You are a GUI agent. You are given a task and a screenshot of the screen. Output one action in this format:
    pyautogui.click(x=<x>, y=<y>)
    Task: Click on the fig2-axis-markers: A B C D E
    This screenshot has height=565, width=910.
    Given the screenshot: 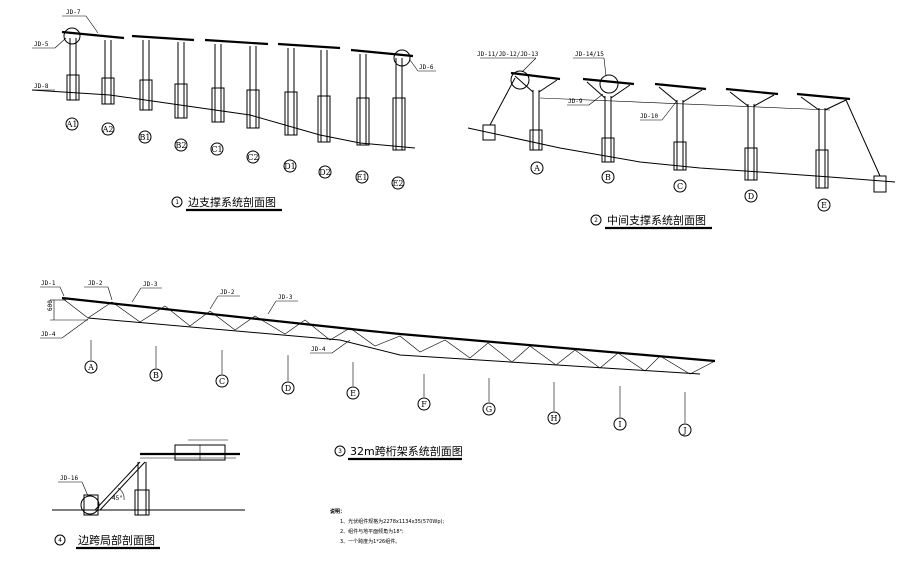 What is the action you would take?
    pyautogui.click(x=680, y=186)
    